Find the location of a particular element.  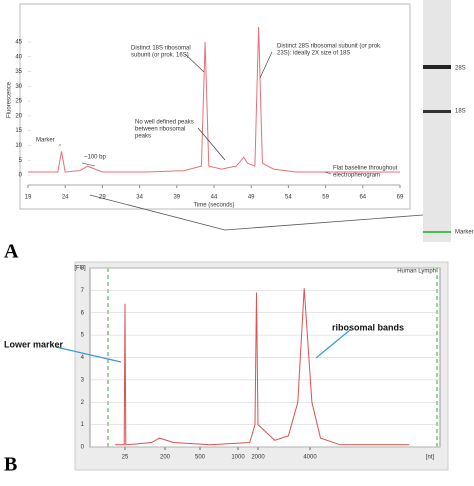

x-tick-label: 4000 is located at coordinates (310, 458).